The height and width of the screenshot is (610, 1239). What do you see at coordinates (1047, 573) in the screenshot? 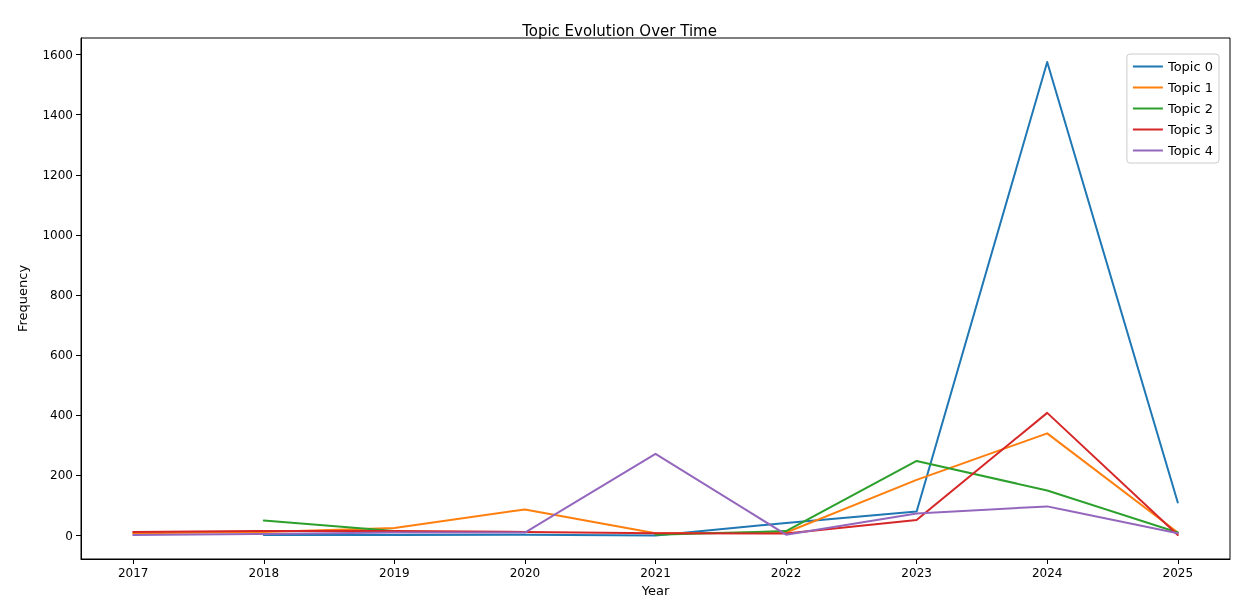
I see `x-tick-label: 2024` at bounding box center [1047, 573].